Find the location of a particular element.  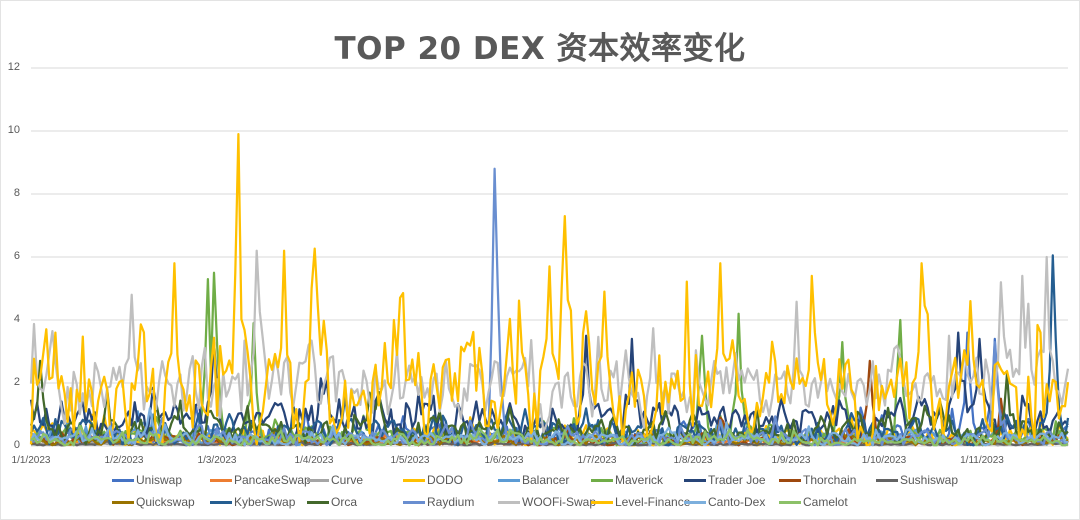

y-tick-label: 10 is located at coordinates (13, 130).